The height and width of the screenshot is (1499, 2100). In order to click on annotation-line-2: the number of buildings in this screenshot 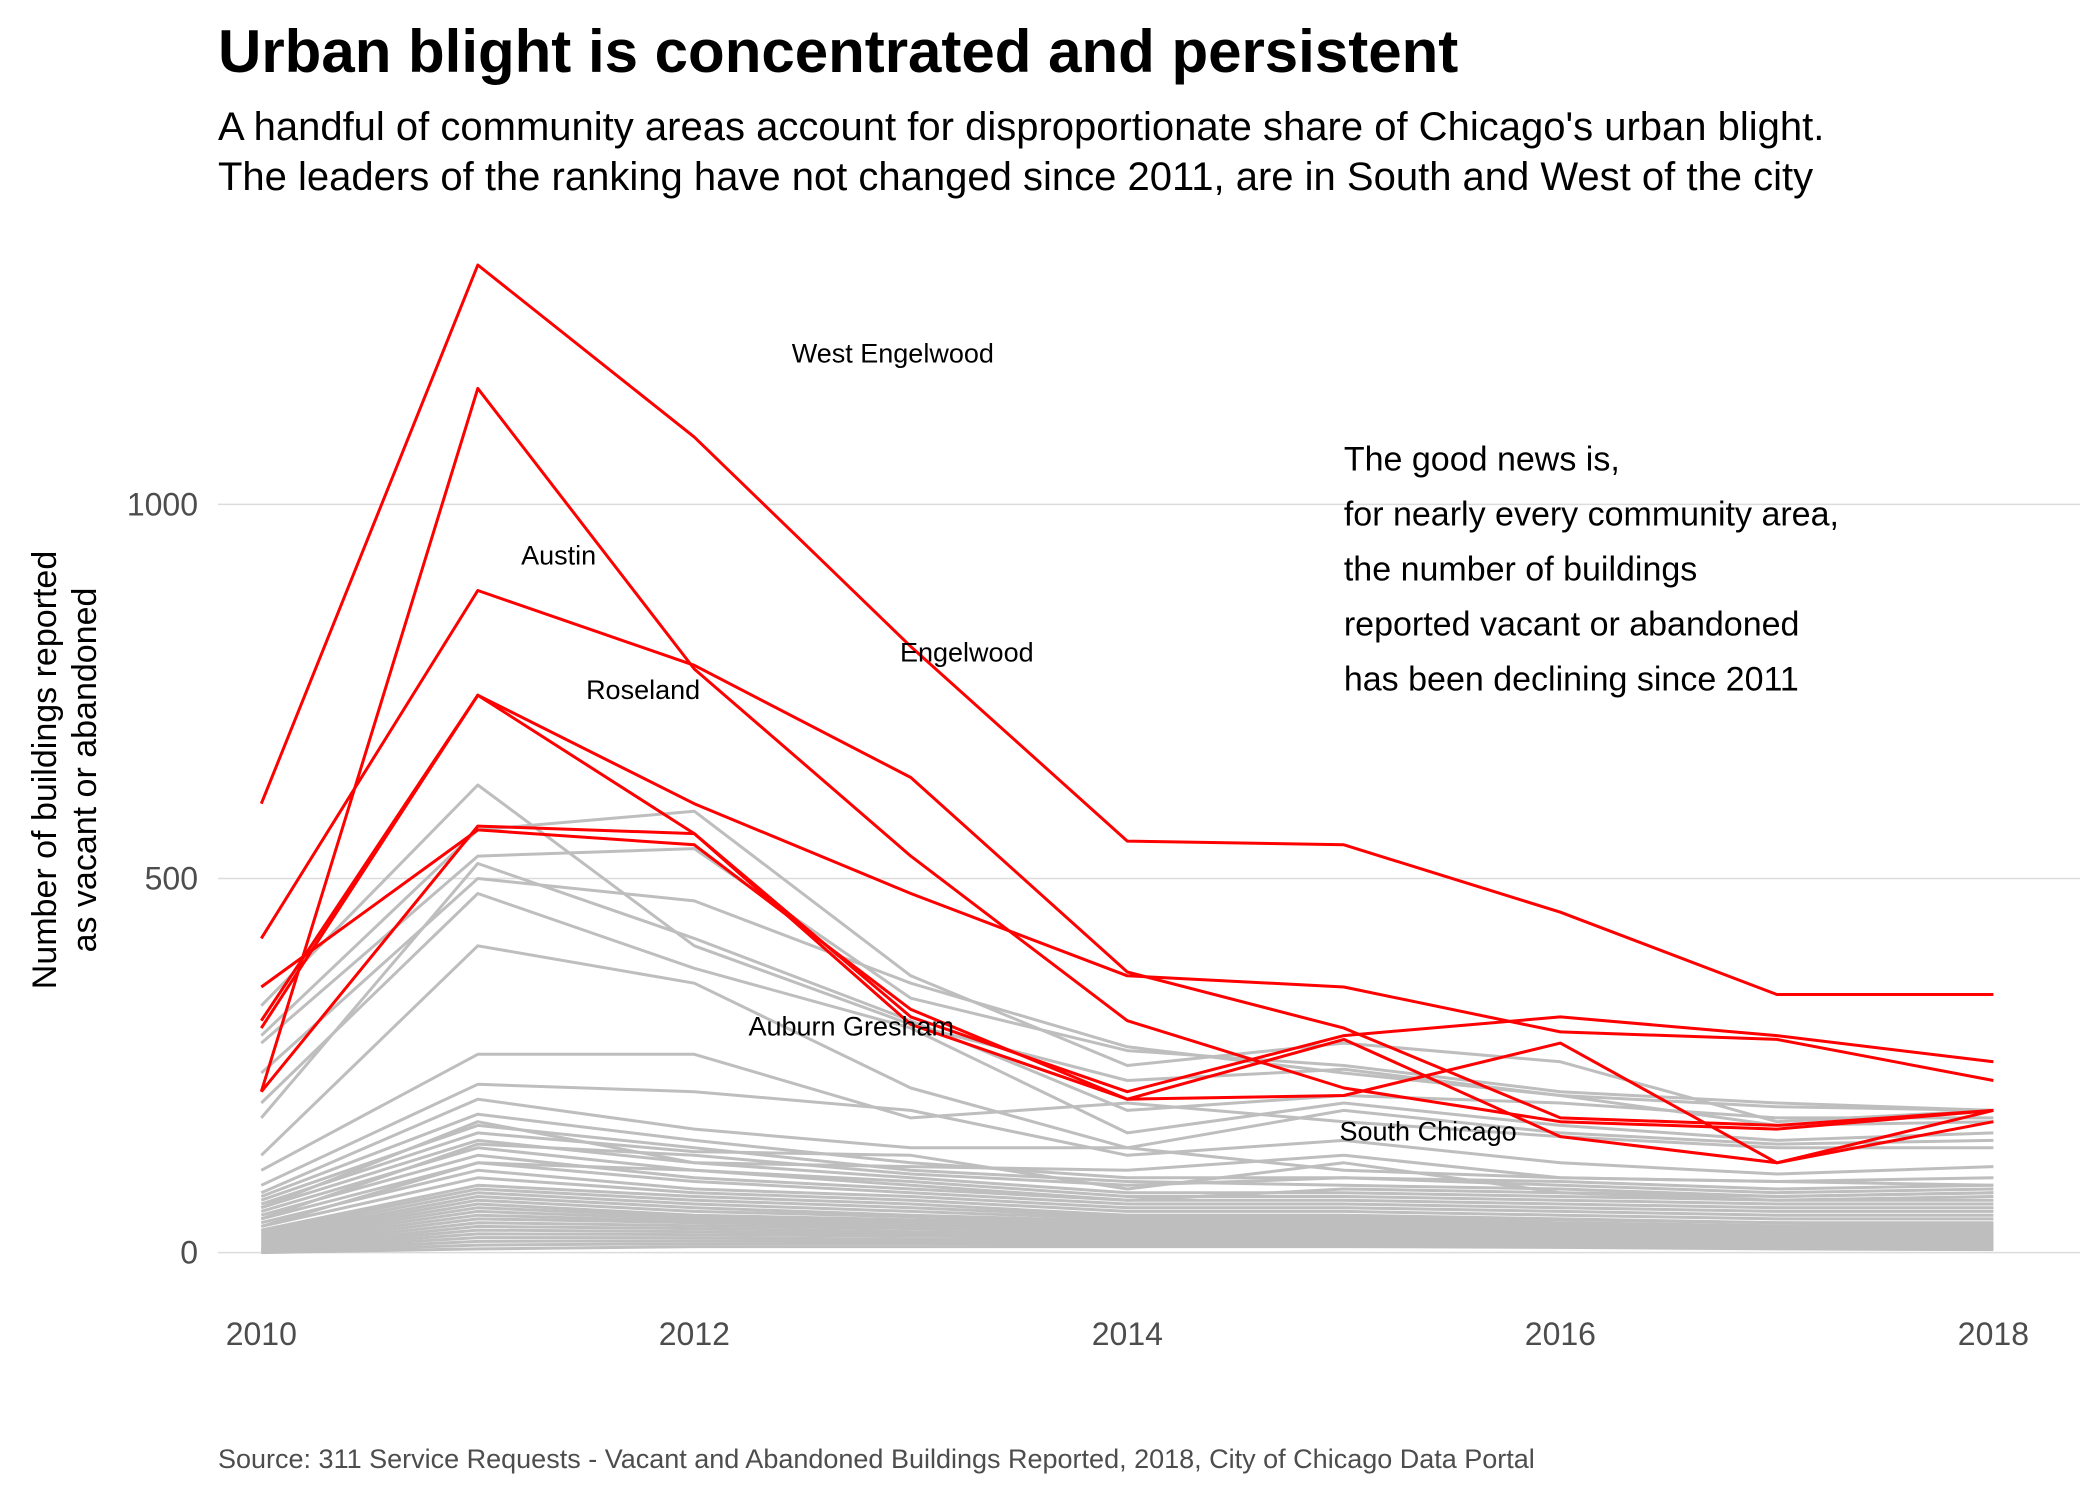, I will do `click(1520, 570)`.